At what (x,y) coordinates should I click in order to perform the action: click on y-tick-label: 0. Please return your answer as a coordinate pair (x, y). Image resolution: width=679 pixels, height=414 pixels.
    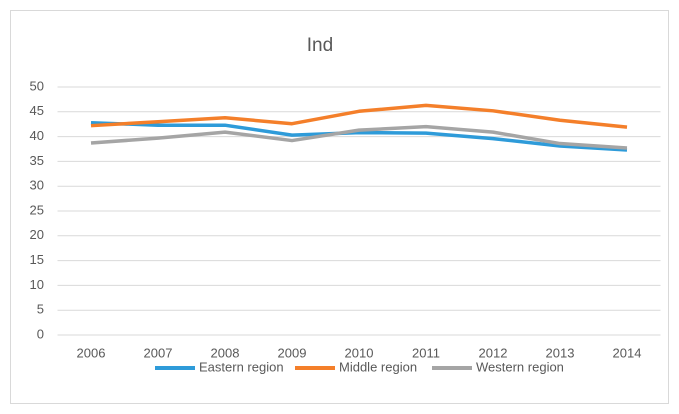
    Looking at the image, I should click on (40, 333).